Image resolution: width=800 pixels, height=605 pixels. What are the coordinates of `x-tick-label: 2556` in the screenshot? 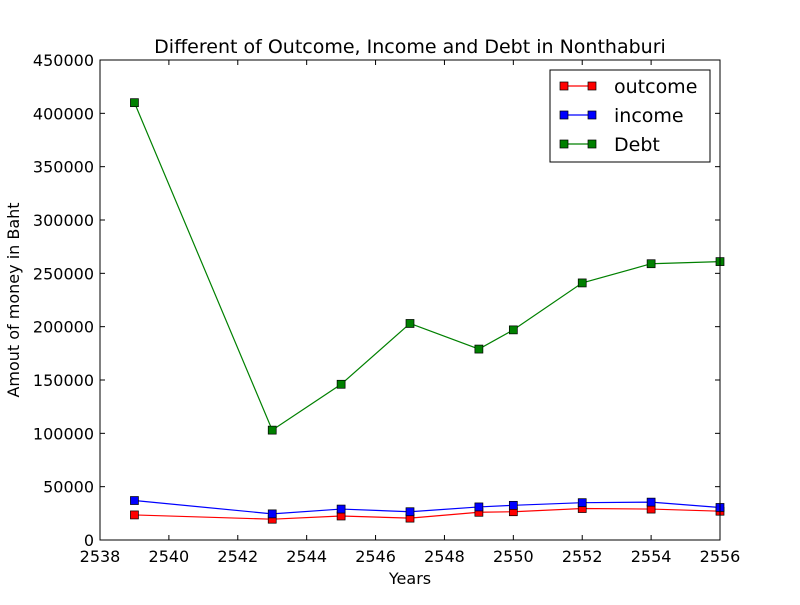 It's located at (720, 556).